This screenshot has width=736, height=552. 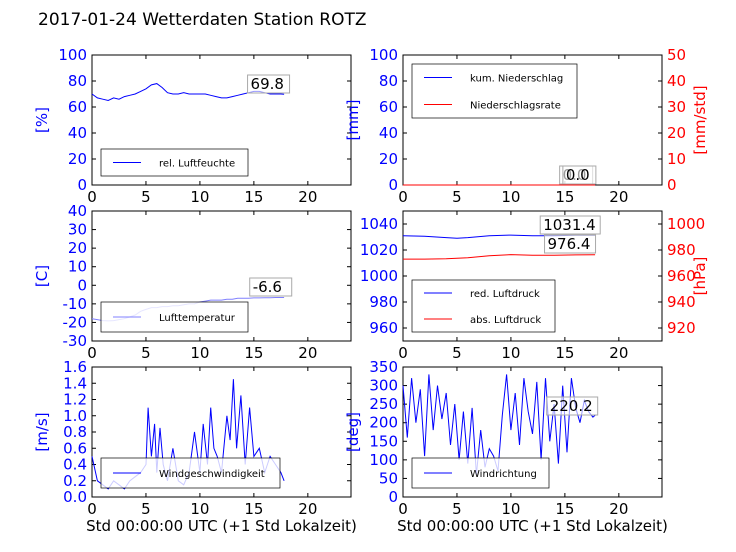 I want to click on annotation-label: 69.8, so click(x=267, y=84).